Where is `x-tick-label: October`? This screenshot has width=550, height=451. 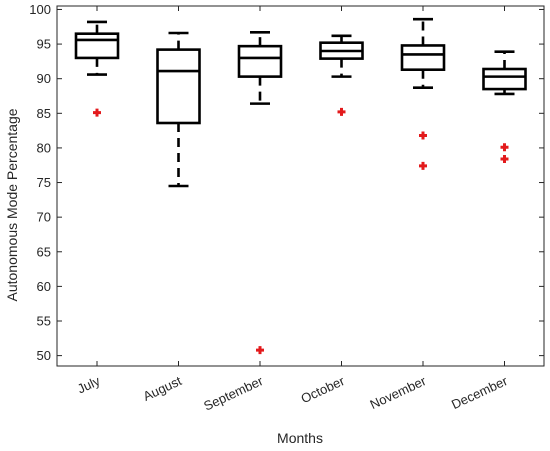 x-tick-label: October is located at coordinates (323, 389).